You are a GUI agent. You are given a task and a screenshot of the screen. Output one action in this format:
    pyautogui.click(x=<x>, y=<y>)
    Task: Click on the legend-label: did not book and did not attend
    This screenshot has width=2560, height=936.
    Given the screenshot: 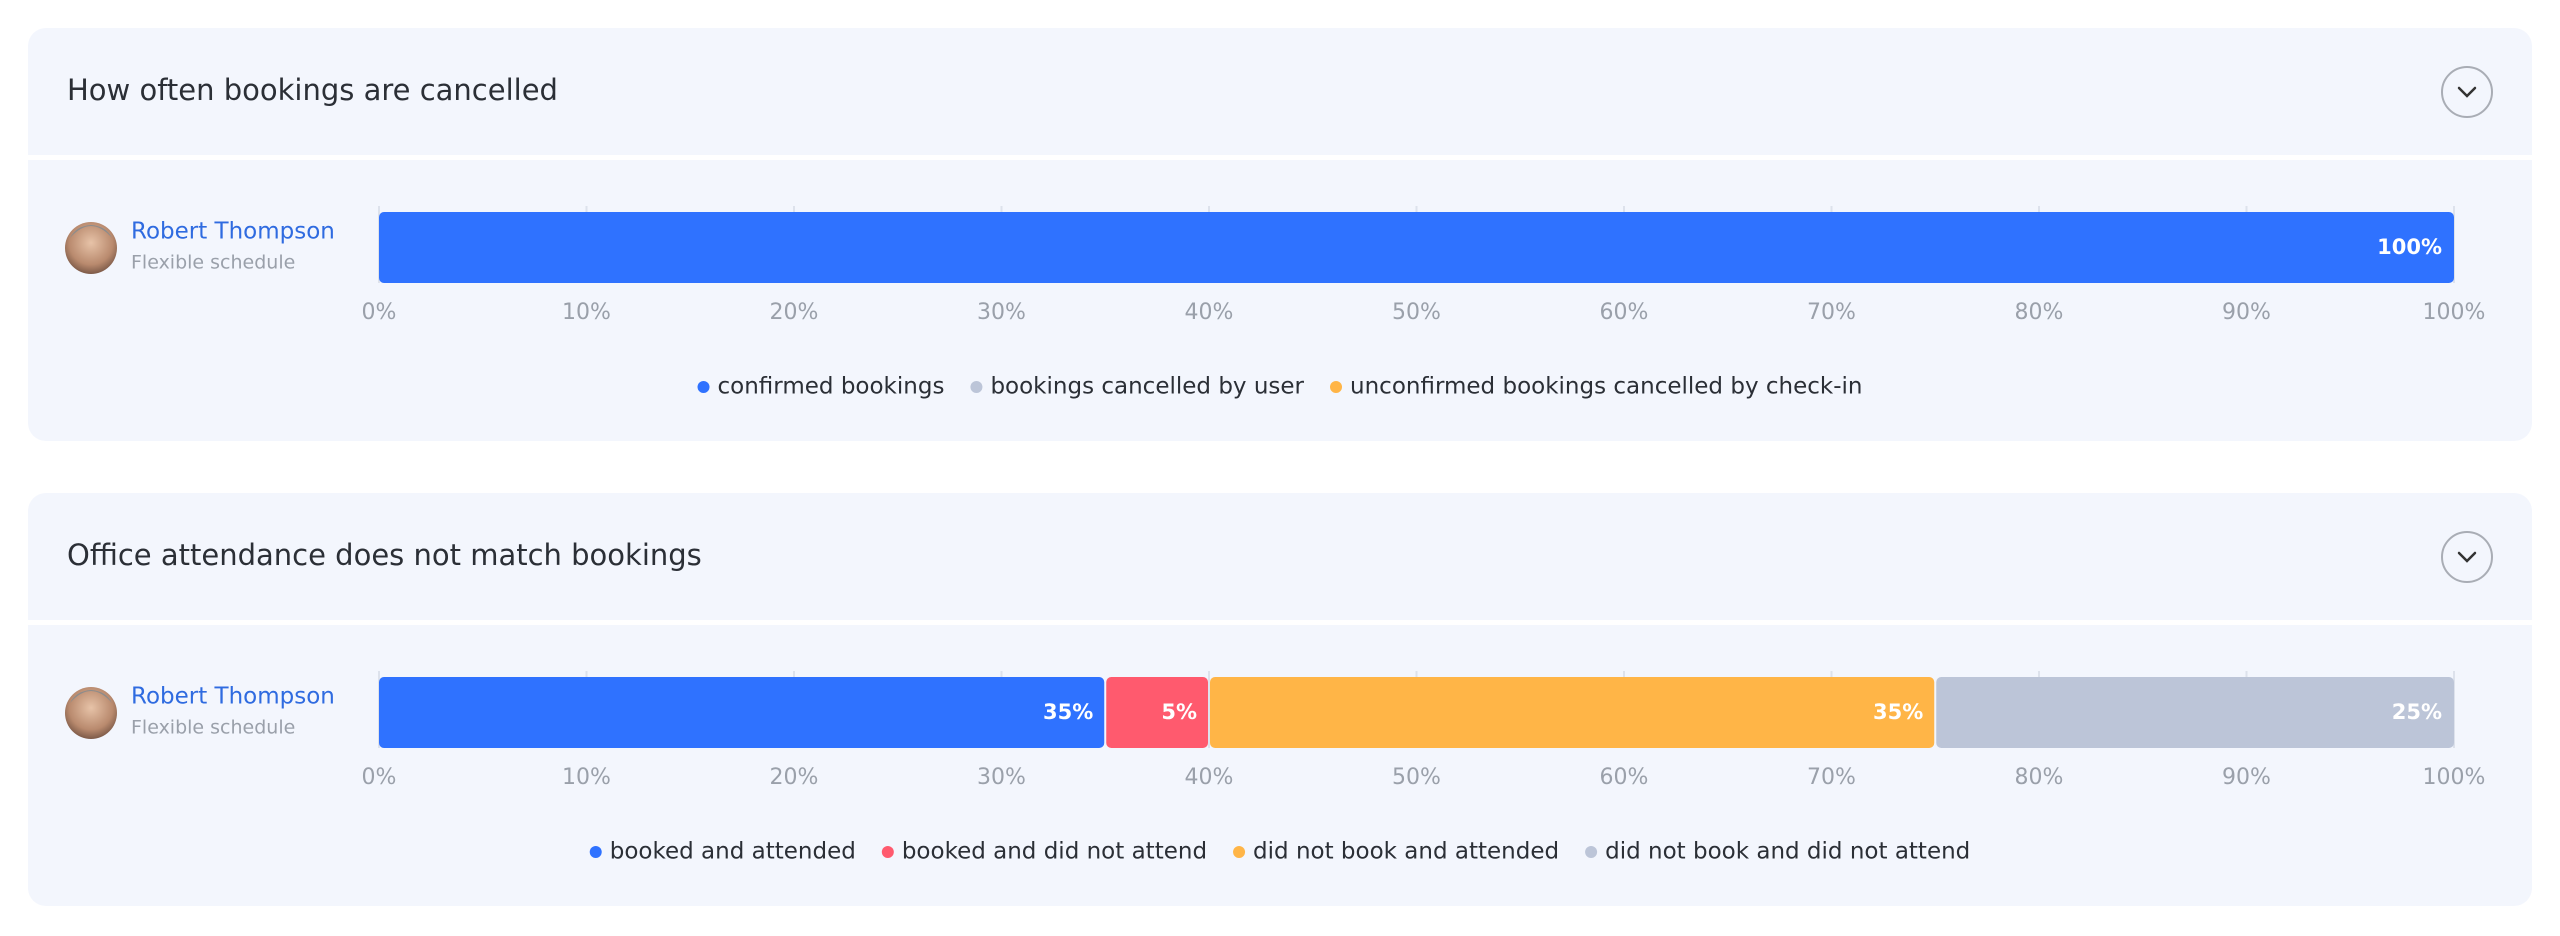 What is the action you would take?
    pyautogui.click(x=1787, y=852)
    